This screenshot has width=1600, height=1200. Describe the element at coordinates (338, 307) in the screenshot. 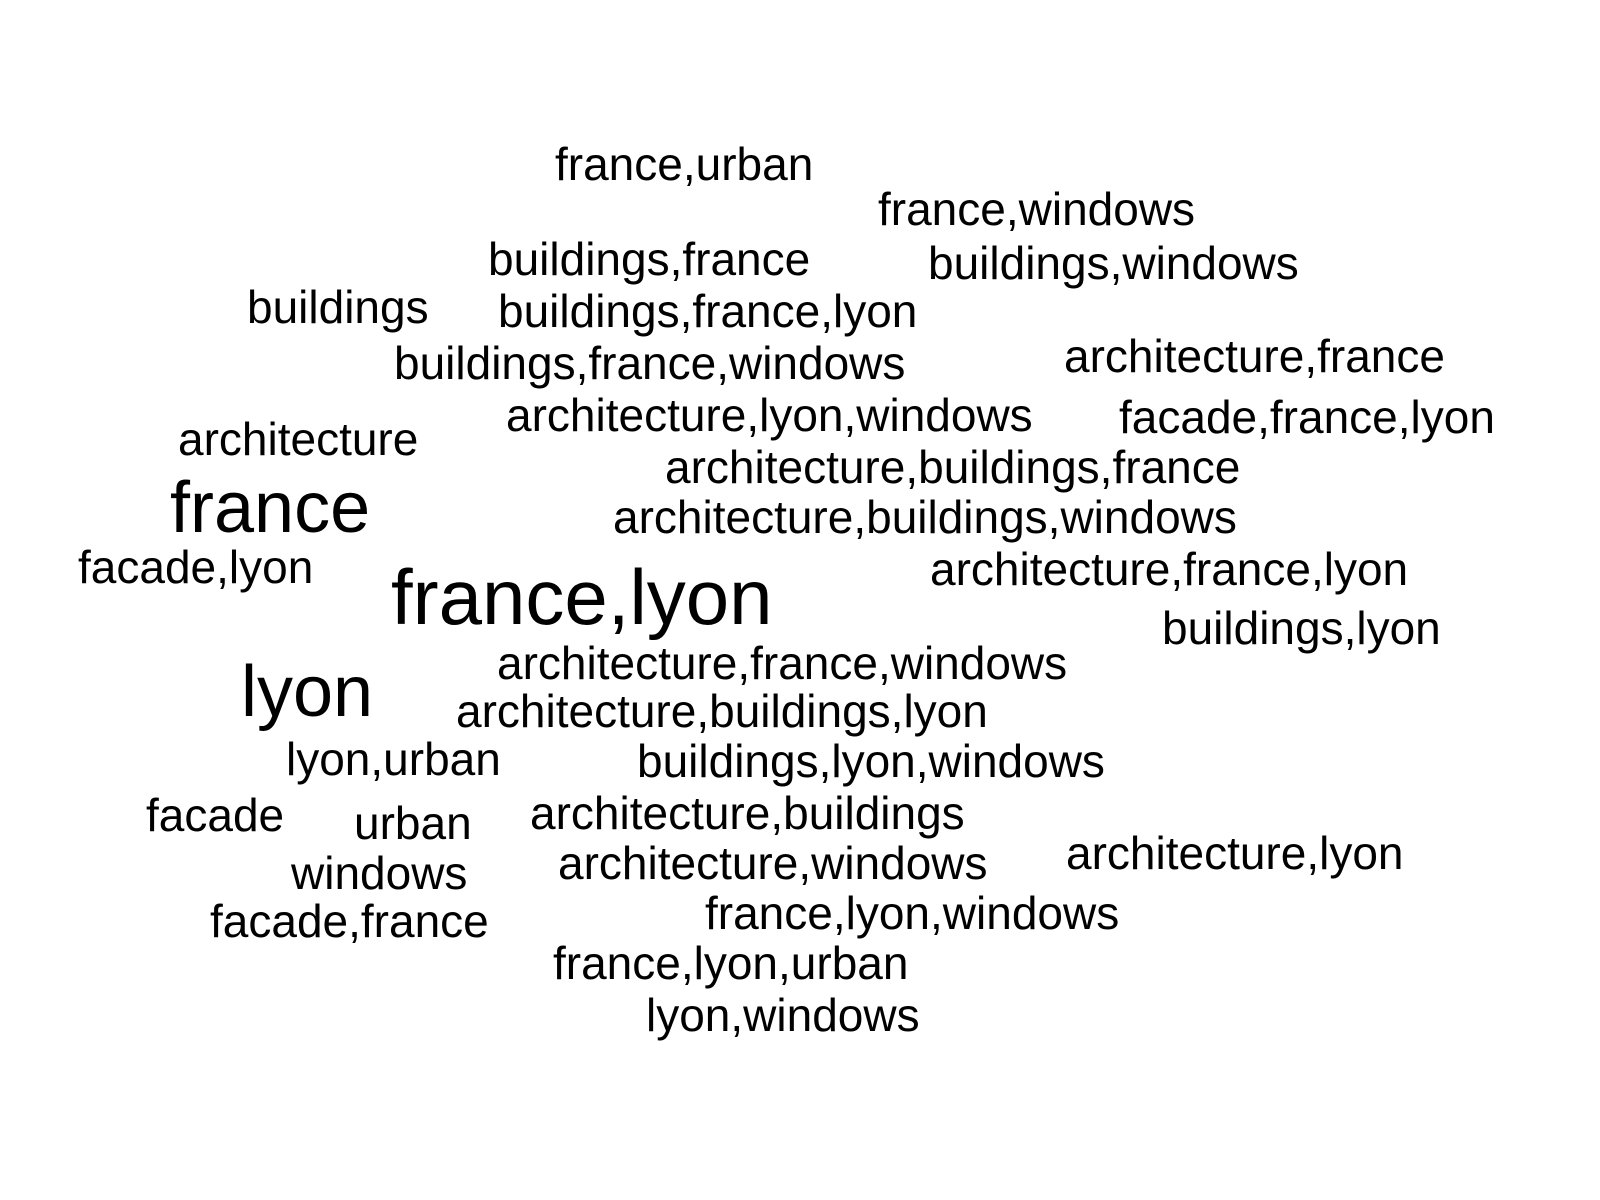

I see `word-buildings: buildings` at that location.